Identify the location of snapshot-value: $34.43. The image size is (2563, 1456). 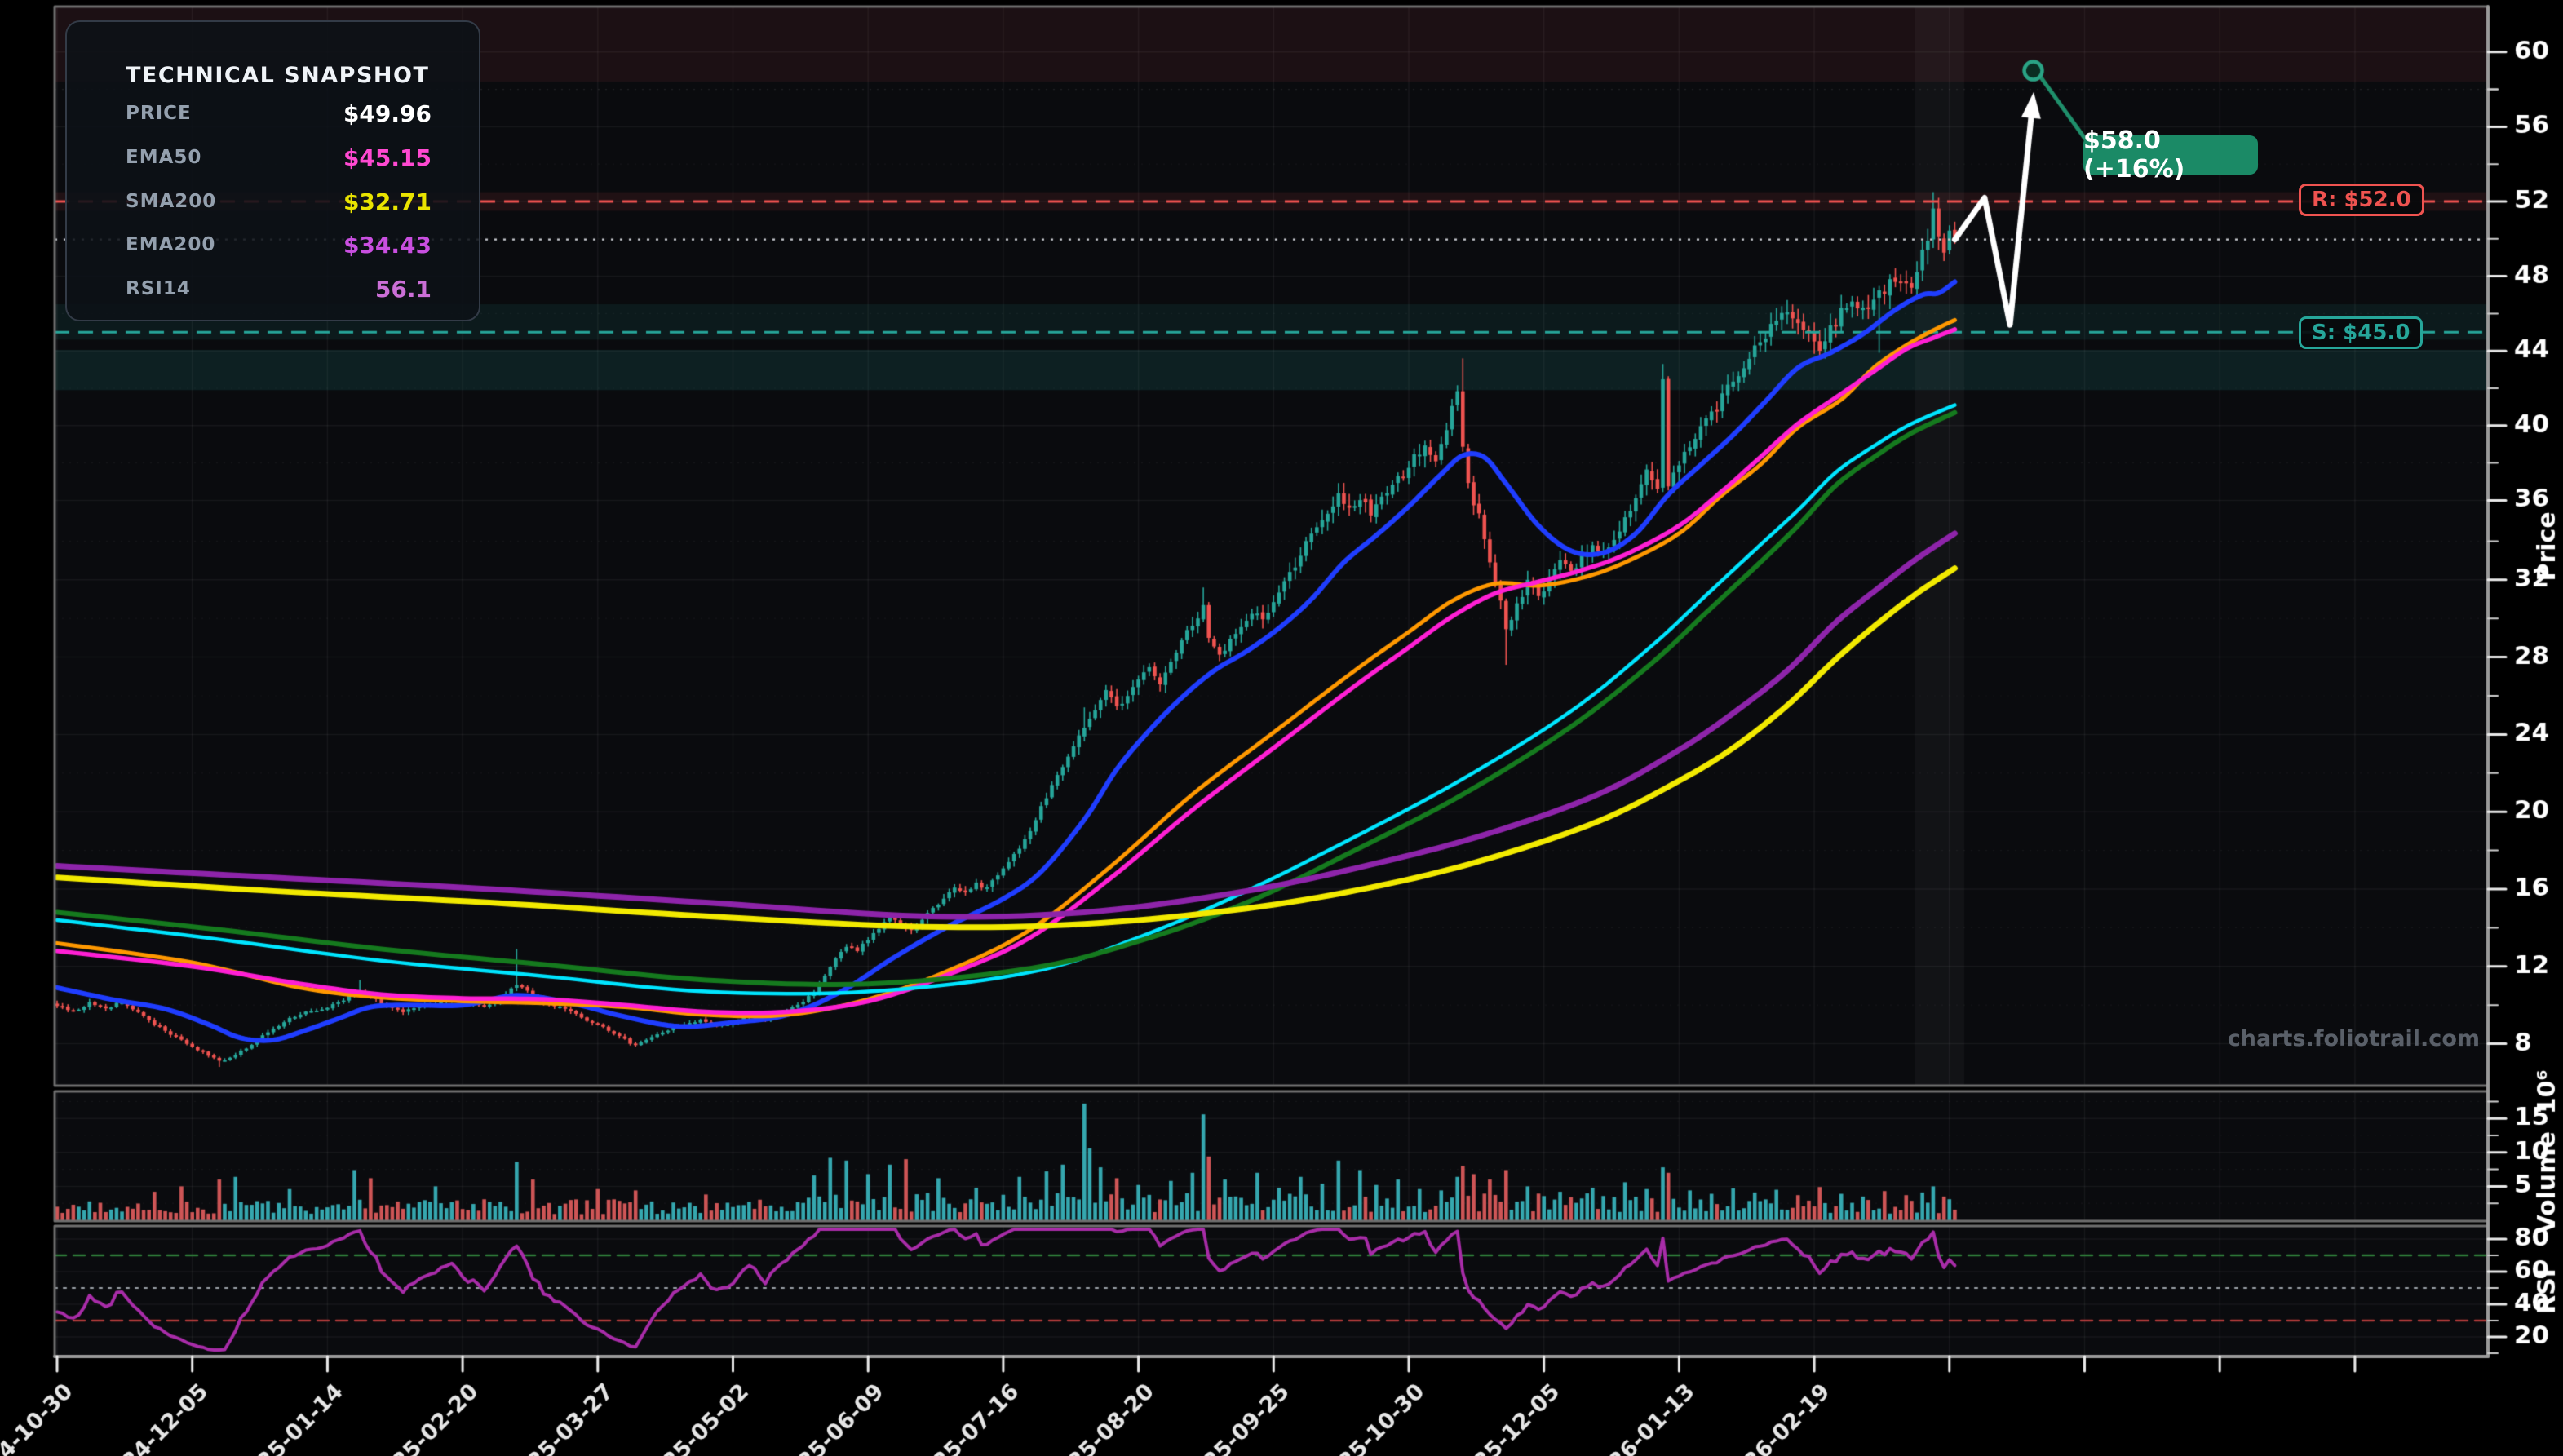
(388, 245).